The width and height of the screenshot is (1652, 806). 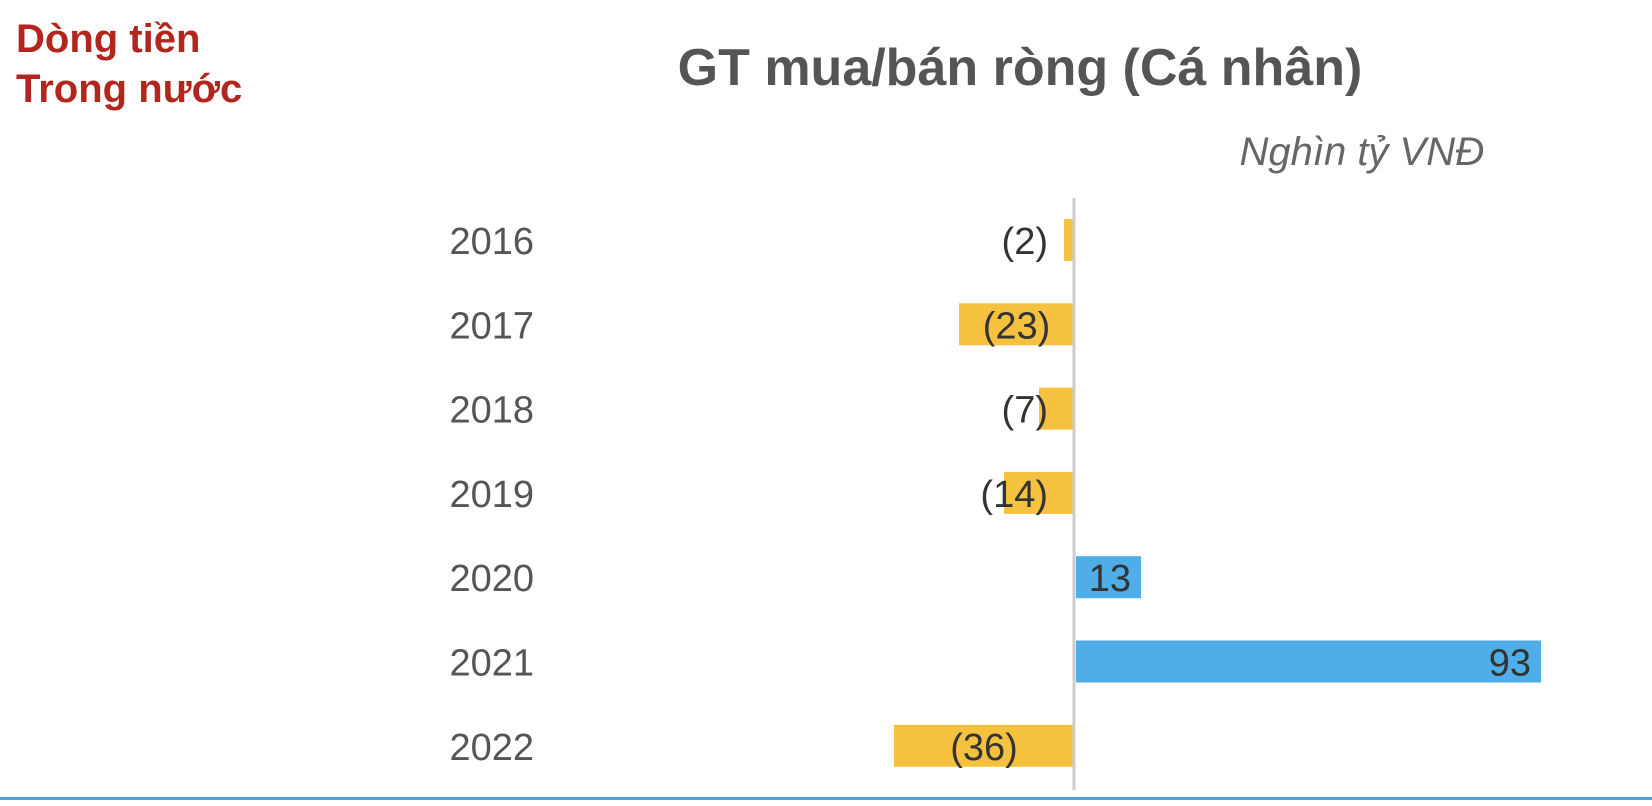 What do you see at coordinates (1361, 152) in the screenshot?
I see `unit-label: Nghìn tỷ VNĐ` at bounding box center [1361, 152].